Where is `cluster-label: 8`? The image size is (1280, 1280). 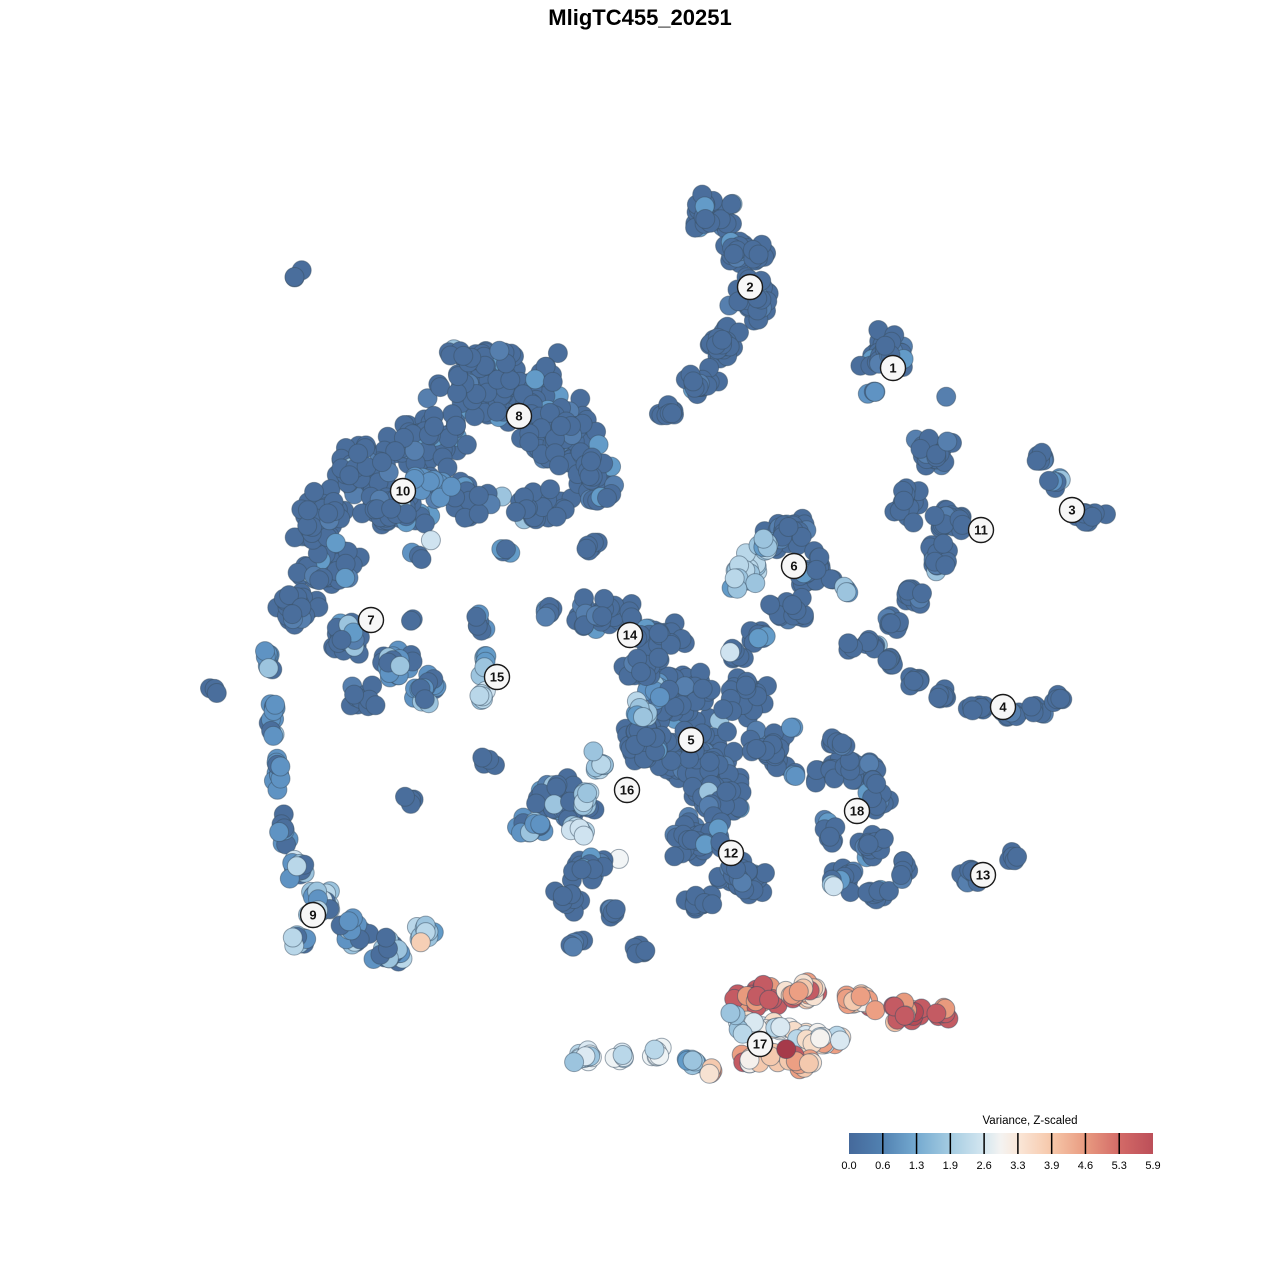 cluster-label: 8 is located at coordinates (519, 416).